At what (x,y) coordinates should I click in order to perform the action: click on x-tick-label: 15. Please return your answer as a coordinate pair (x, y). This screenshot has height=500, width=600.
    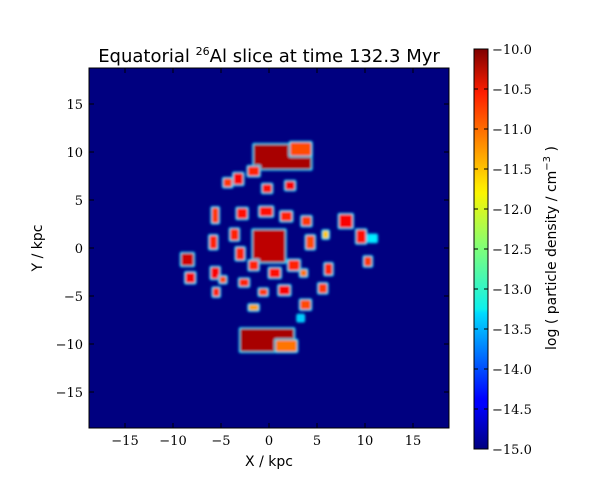
    Looking at the image, I should click on (413, 441).